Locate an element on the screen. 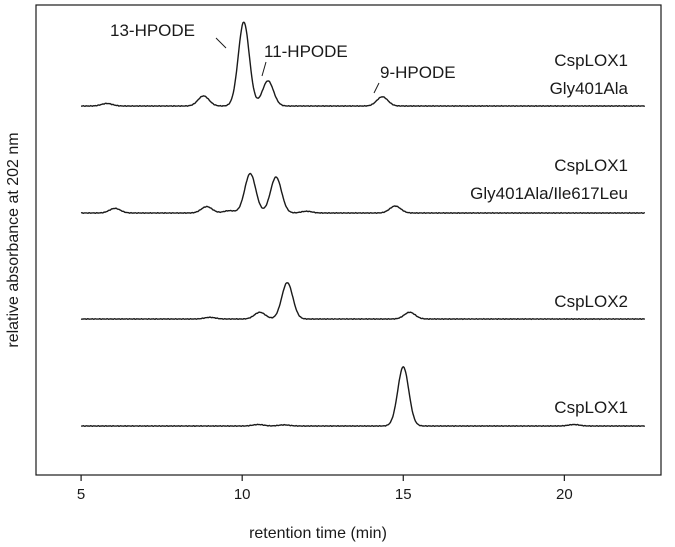  x-tick-label: 10 is located at coordinates (242, 494).